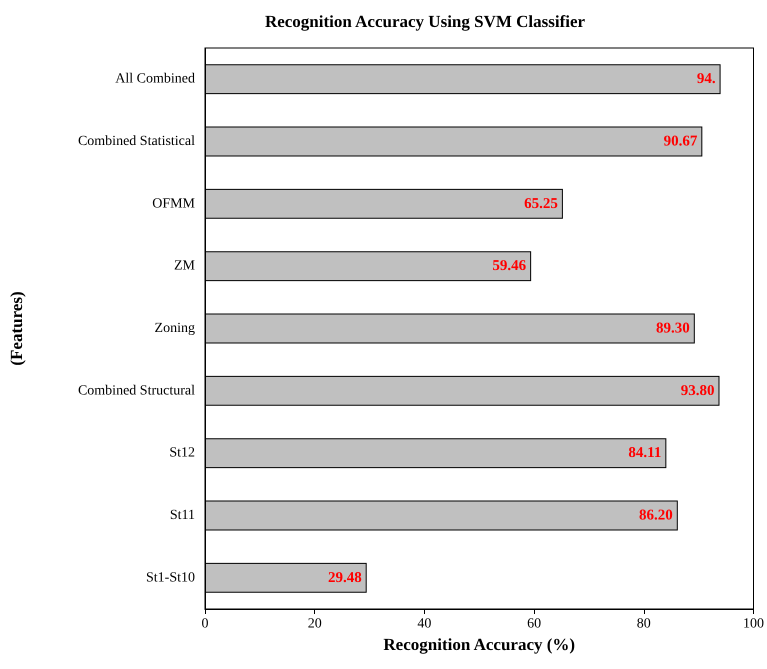 The height and width of the screenshot is (669, 767). Describe the element at coordinates (205, 624) in the screenshot. I see `x-tick-label: 0` at that location.